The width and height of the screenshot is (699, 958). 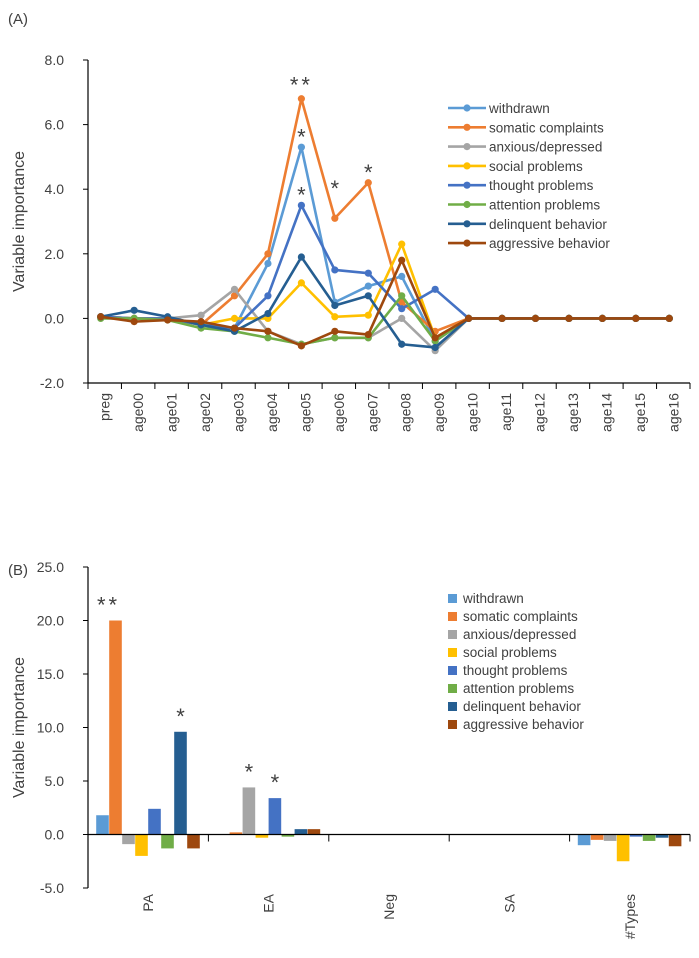 I want to click on x-tick-label: age04, so click(x=272, y=412).